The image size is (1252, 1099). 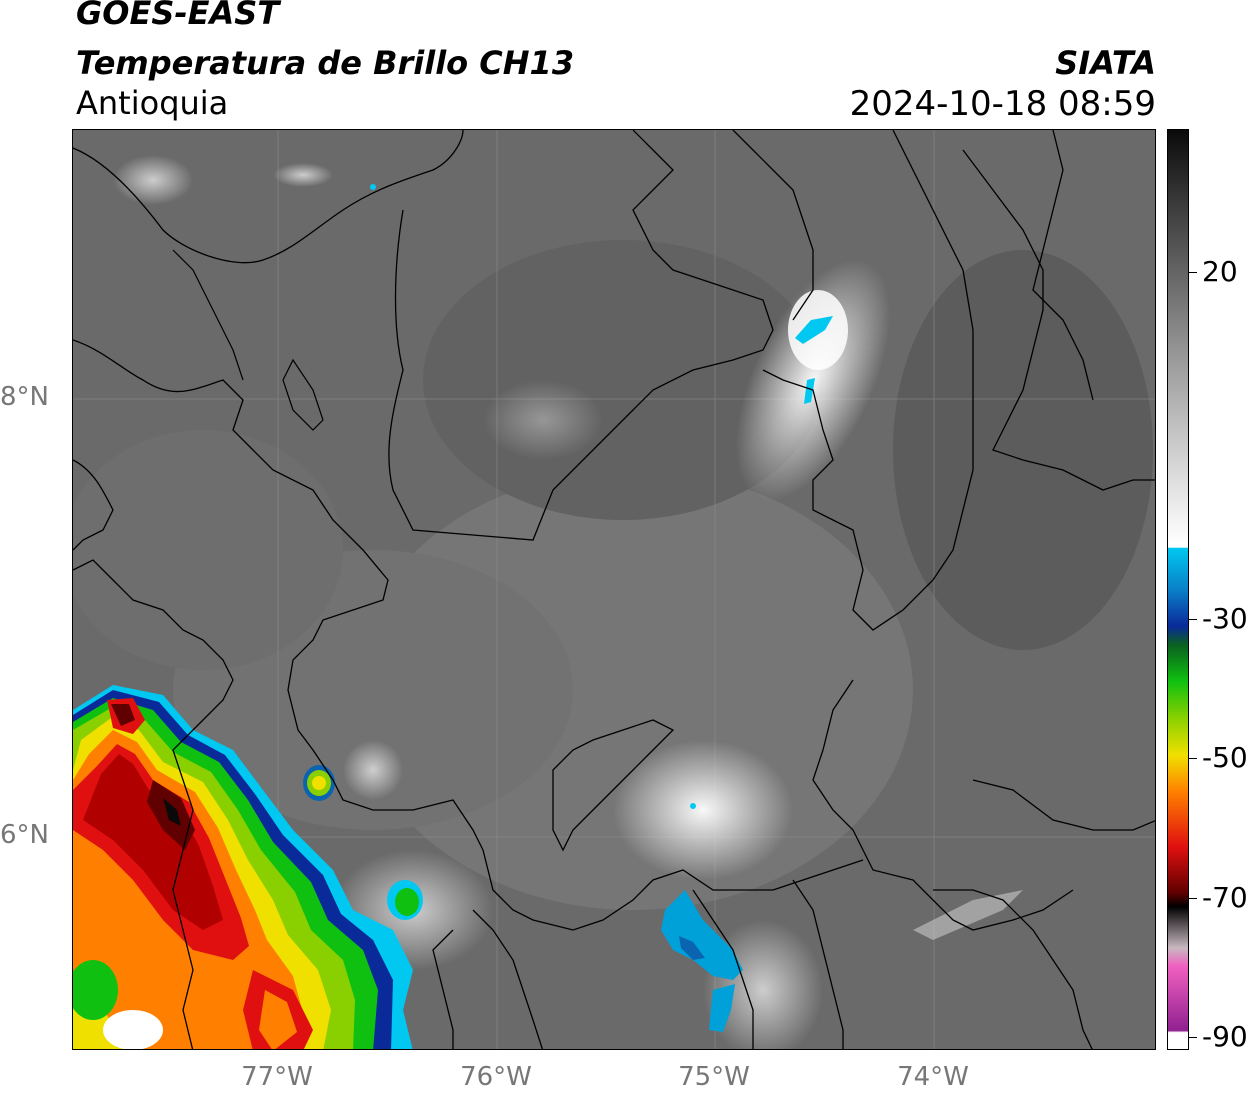 I want to click on lon-label-77w: 77°W, so click(x=277, y=1077).